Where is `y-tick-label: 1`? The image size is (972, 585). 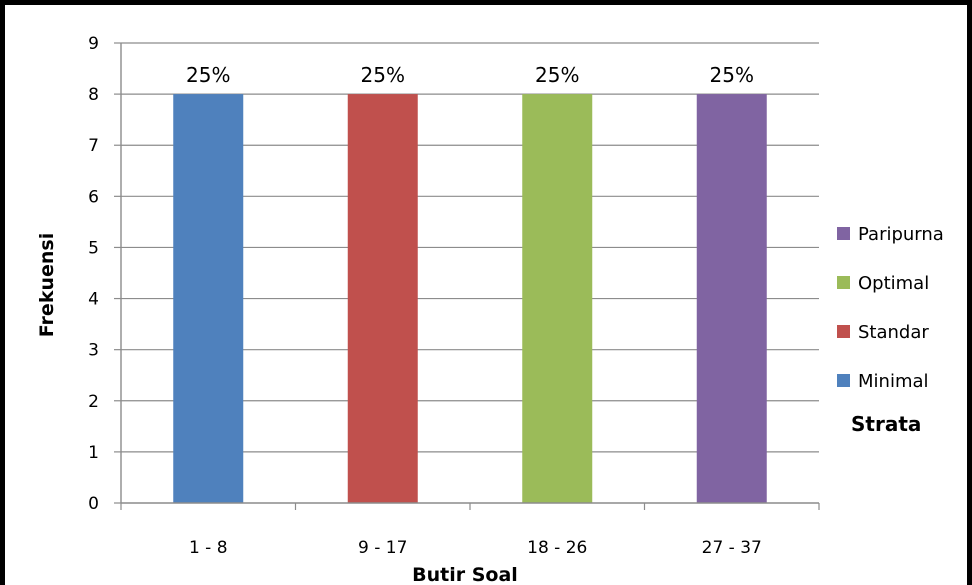
y-tick-label: 1 is located at coordinates (93, 453).